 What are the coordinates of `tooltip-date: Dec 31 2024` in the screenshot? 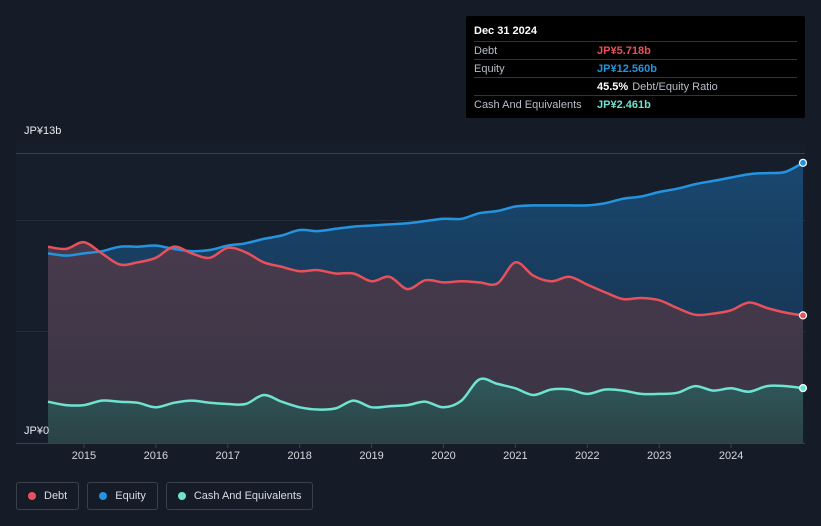 It's located at (505, 31).